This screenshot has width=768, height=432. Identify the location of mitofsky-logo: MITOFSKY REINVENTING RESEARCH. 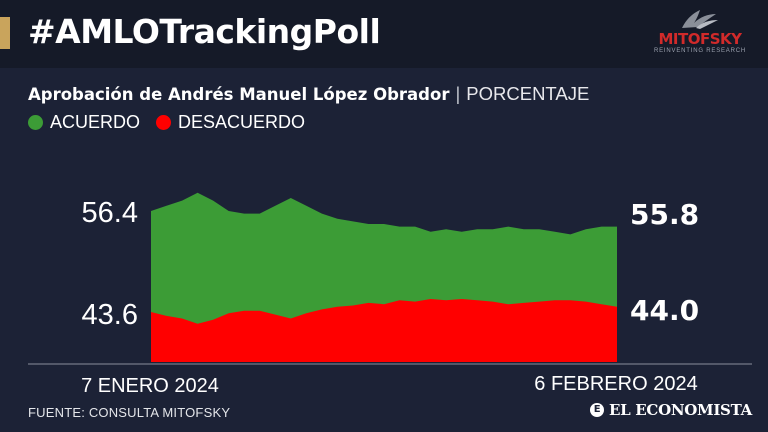
(700, 34).